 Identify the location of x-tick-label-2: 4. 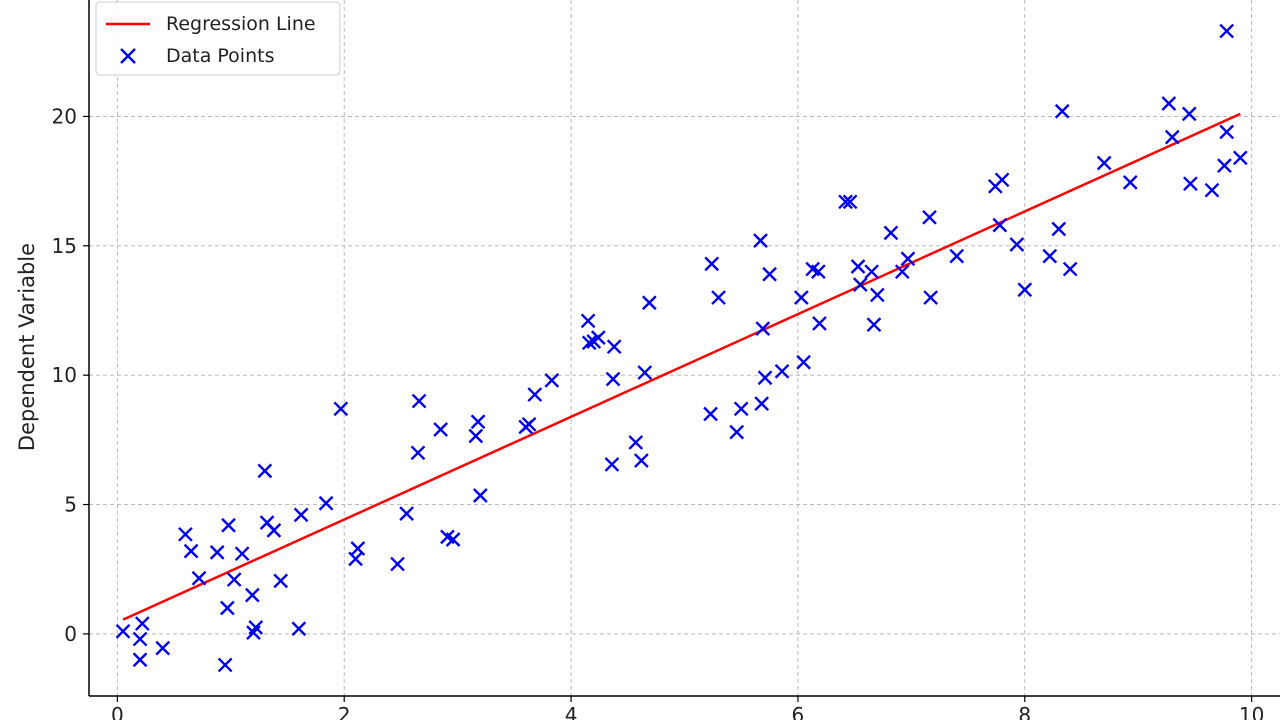
(571, 711).